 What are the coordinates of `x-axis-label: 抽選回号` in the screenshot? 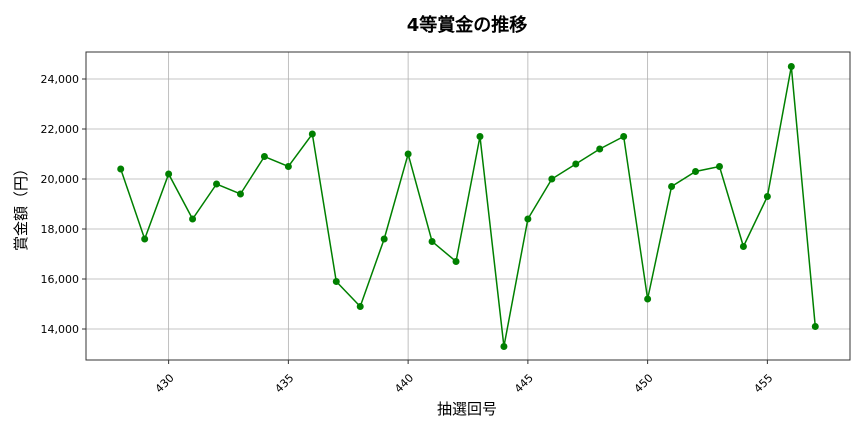 It's located at (467, 409).